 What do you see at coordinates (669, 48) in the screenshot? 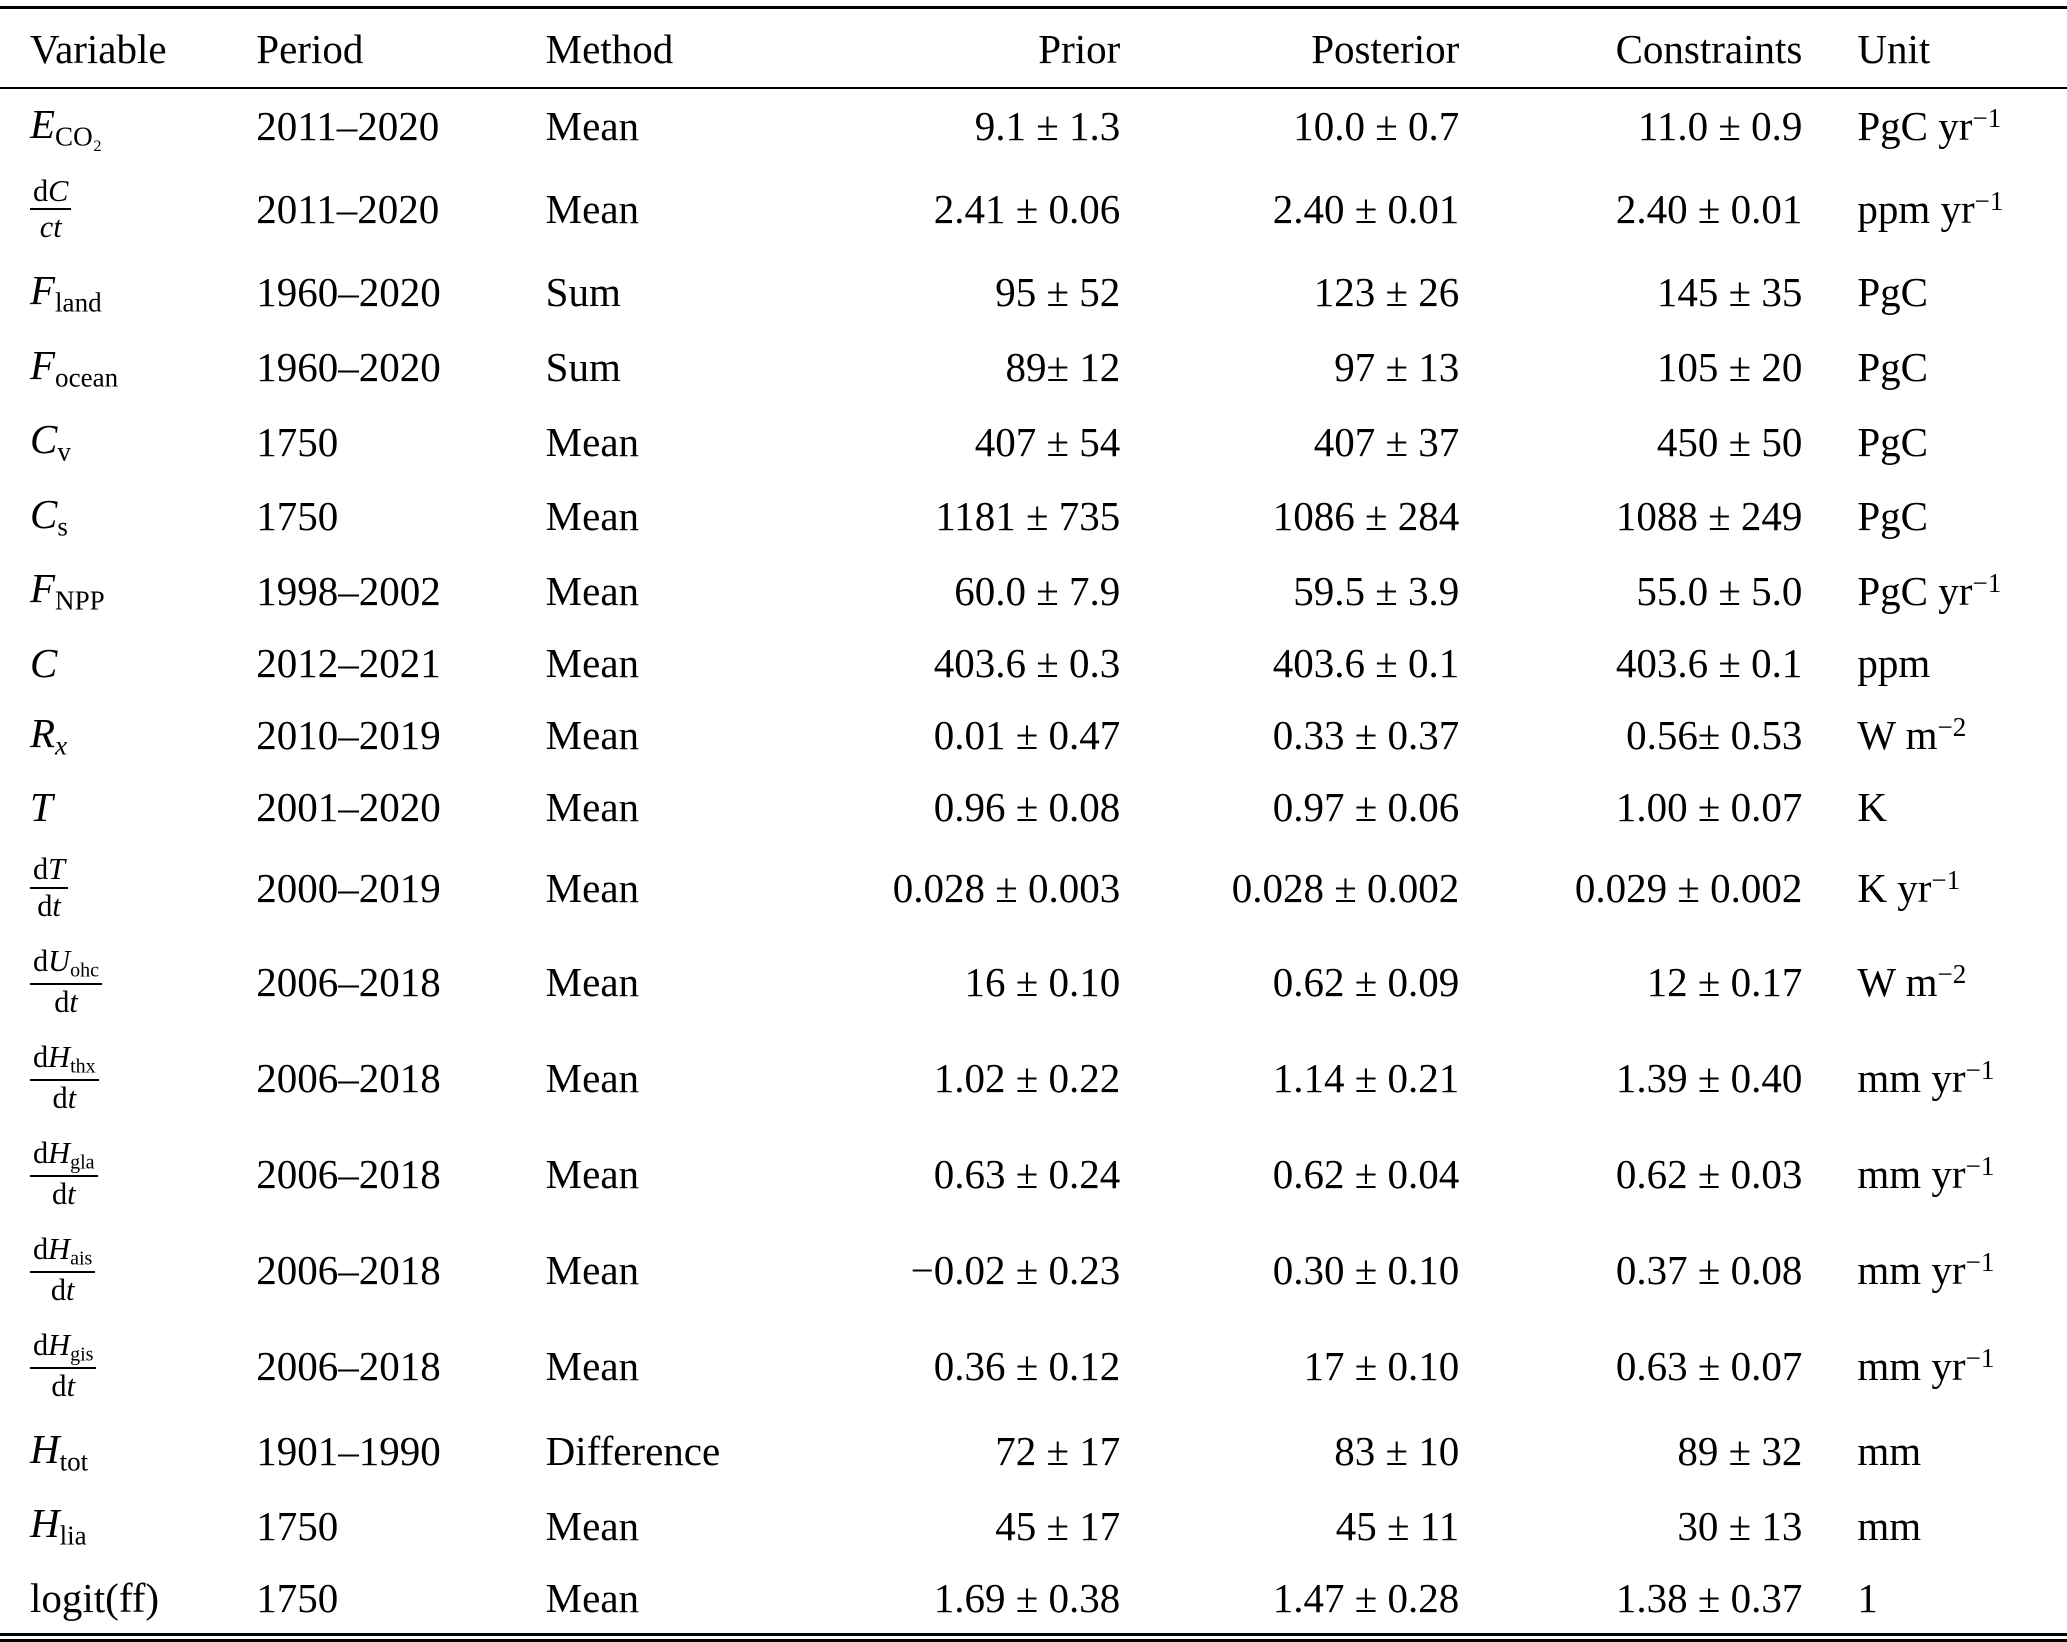
I see `column-header-method: Method` at bounding box center [669, 48].